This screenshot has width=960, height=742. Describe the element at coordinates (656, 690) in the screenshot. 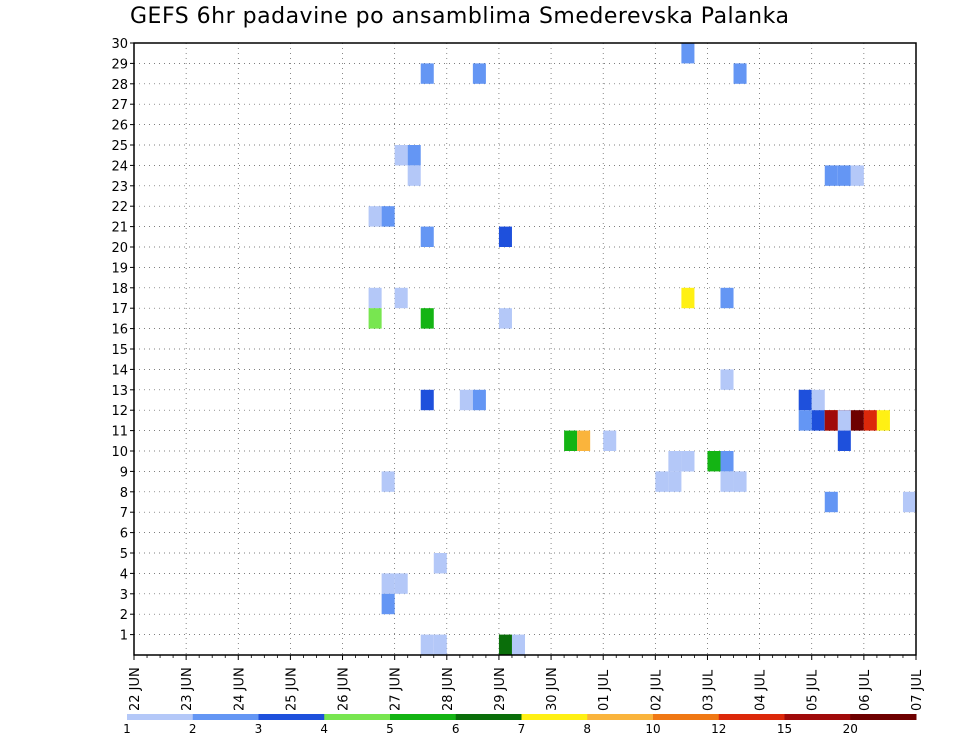

I see `x-tick-label: 02 JUL` at that location.